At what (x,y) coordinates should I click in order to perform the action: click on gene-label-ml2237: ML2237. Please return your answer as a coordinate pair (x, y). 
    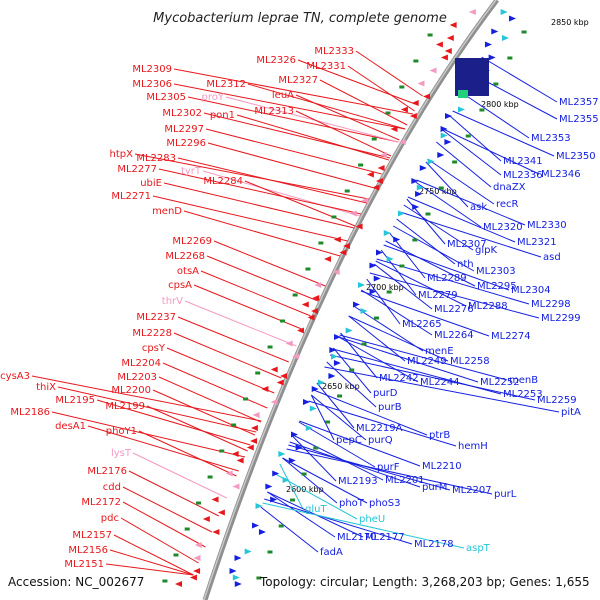
    Looking at the image, I should click on (156, 317).